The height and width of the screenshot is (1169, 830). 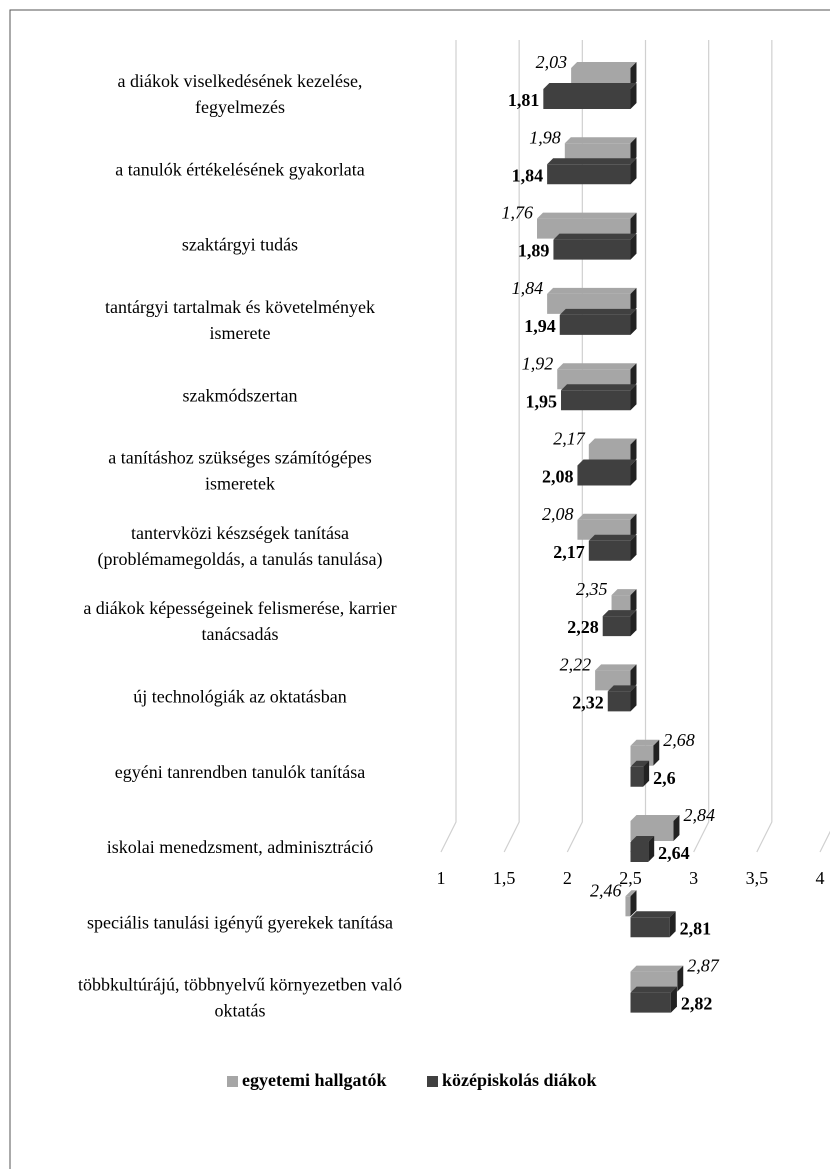 What do you see at coordinates (240, 484) in the screenshot?
I see `category-label: ismeretek` at bounding box center [240, 484].